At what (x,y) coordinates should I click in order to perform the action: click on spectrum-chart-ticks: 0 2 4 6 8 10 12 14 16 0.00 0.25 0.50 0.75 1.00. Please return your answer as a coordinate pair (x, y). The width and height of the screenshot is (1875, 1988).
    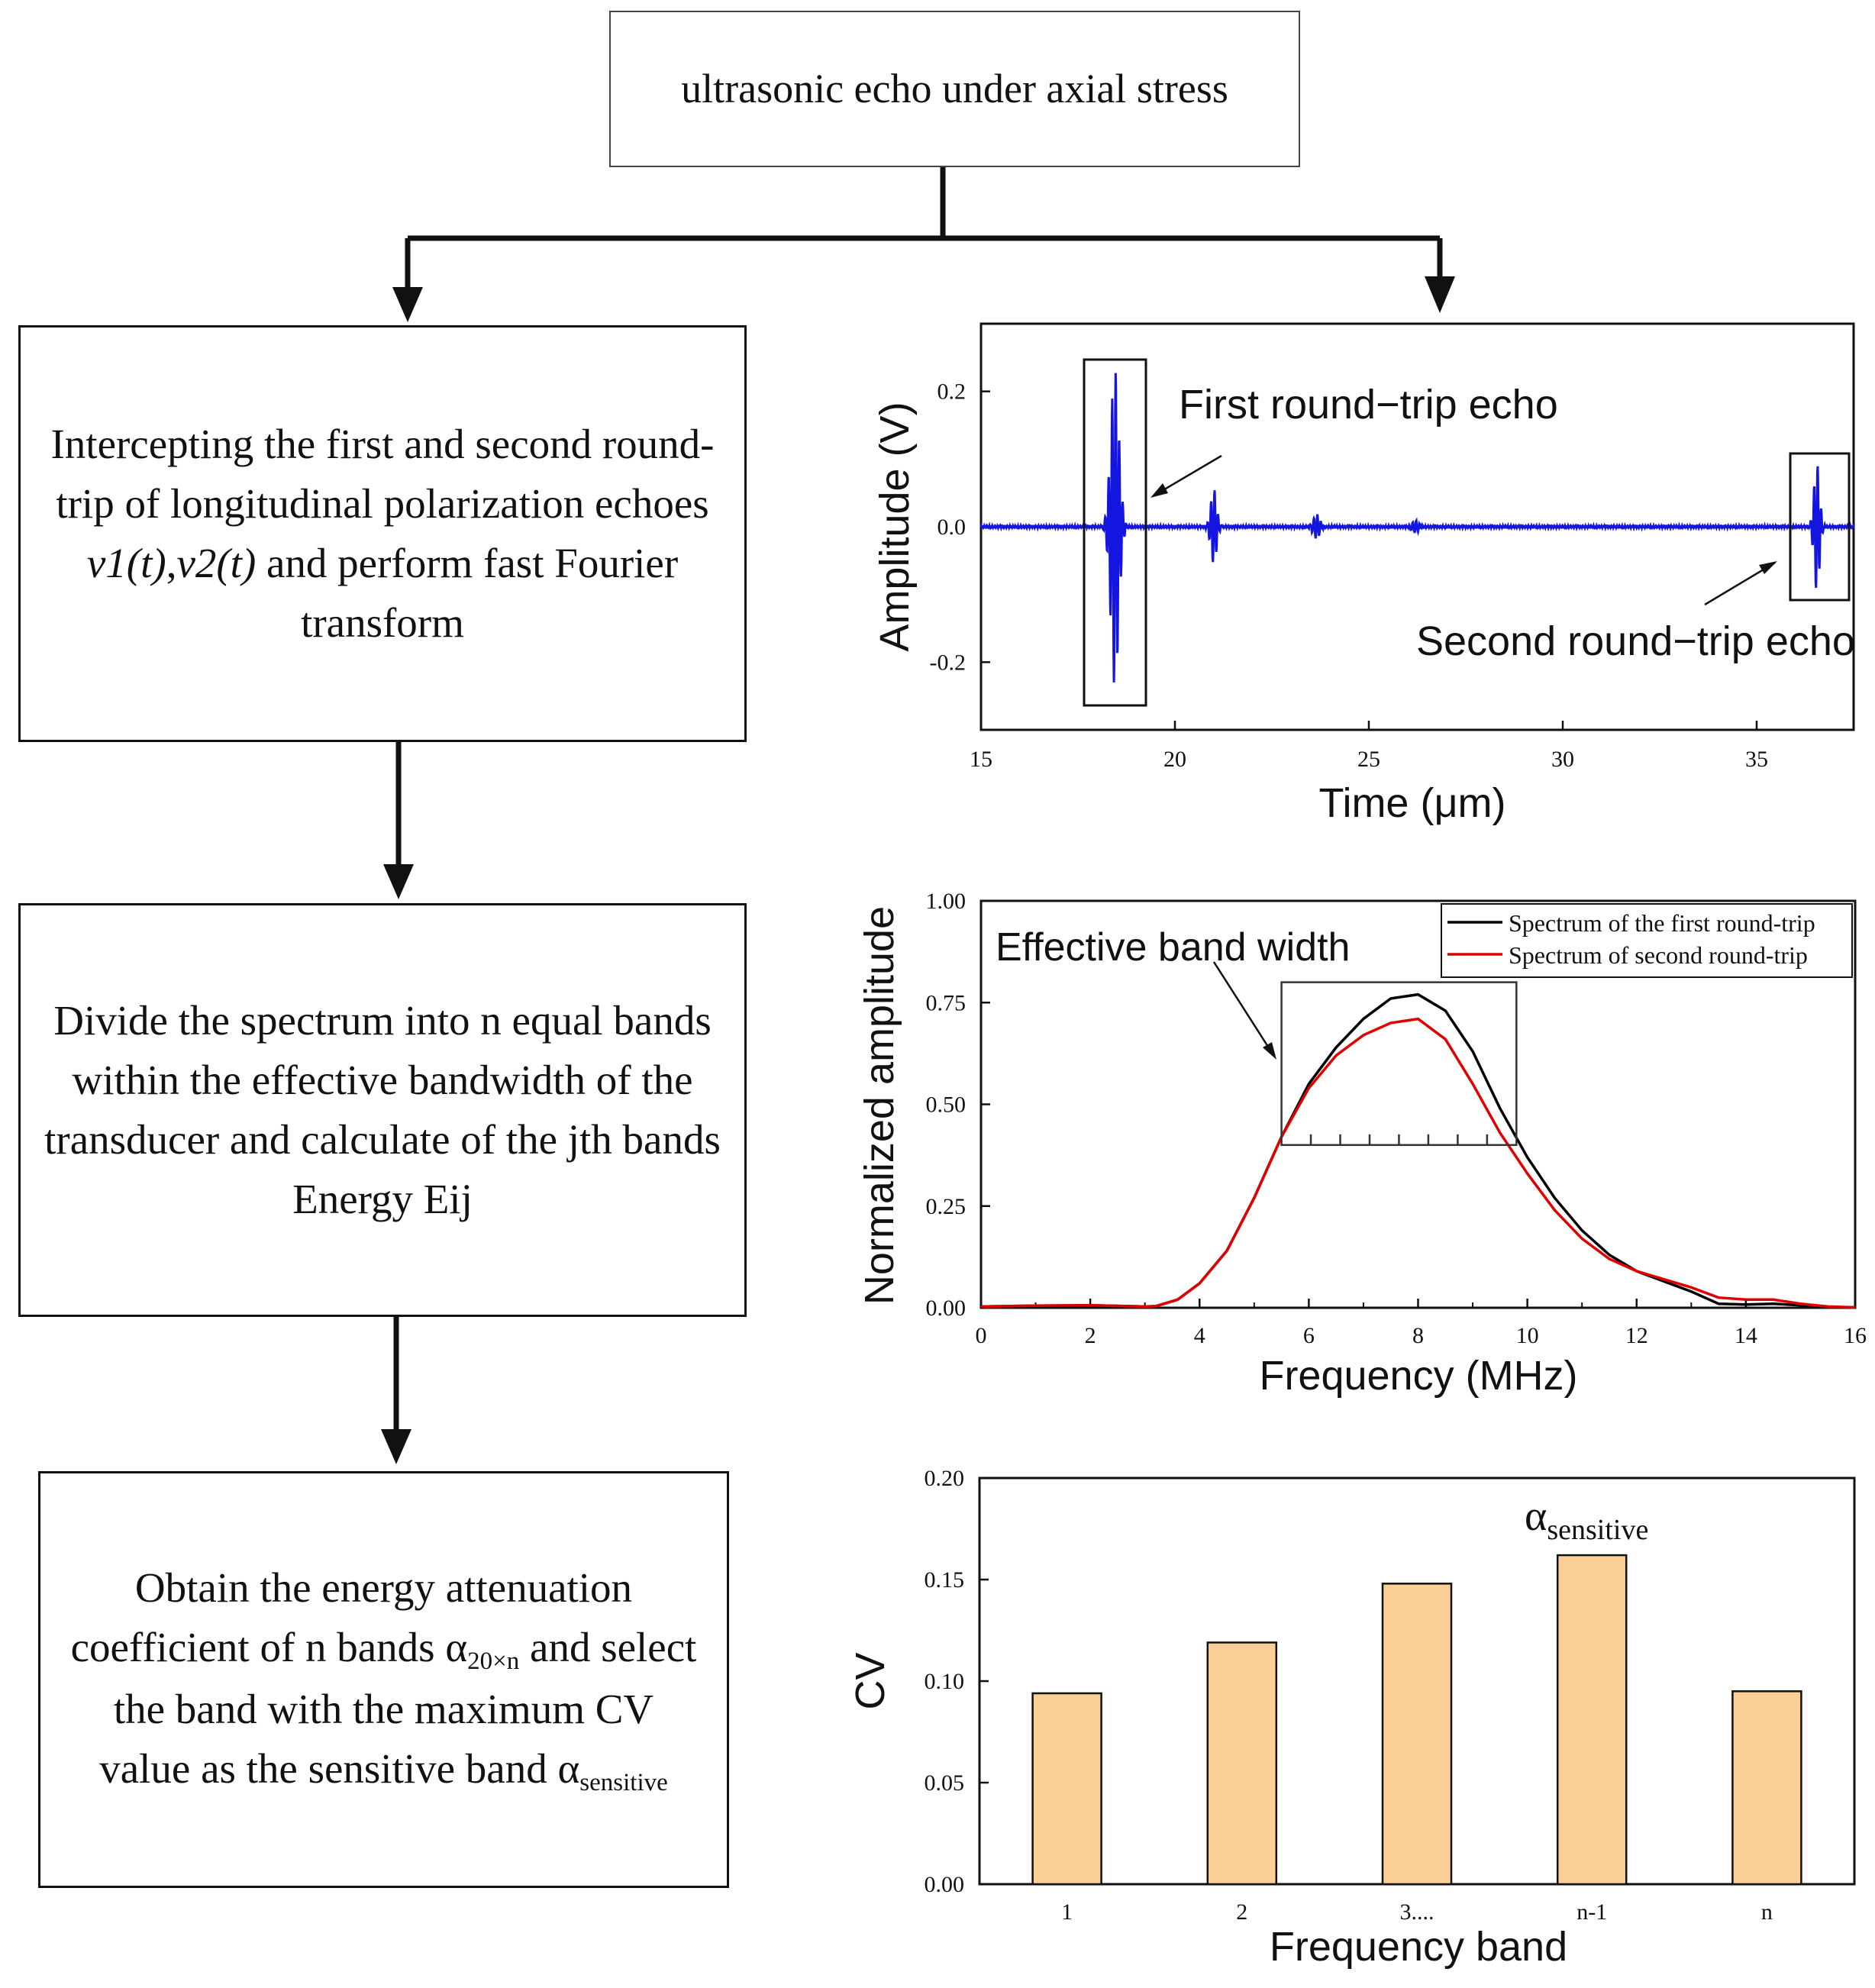
    Looking at the image, I should click on (1396, 1118).